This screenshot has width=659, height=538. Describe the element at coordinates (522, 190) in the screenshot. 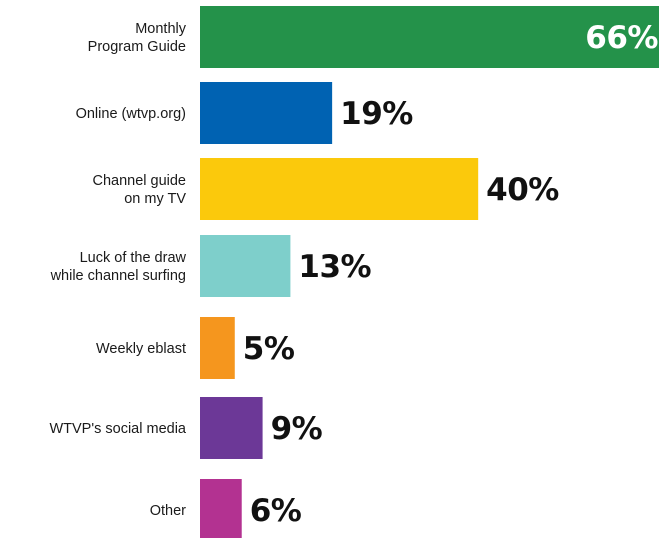

I see `value-label: 40%` at that location.